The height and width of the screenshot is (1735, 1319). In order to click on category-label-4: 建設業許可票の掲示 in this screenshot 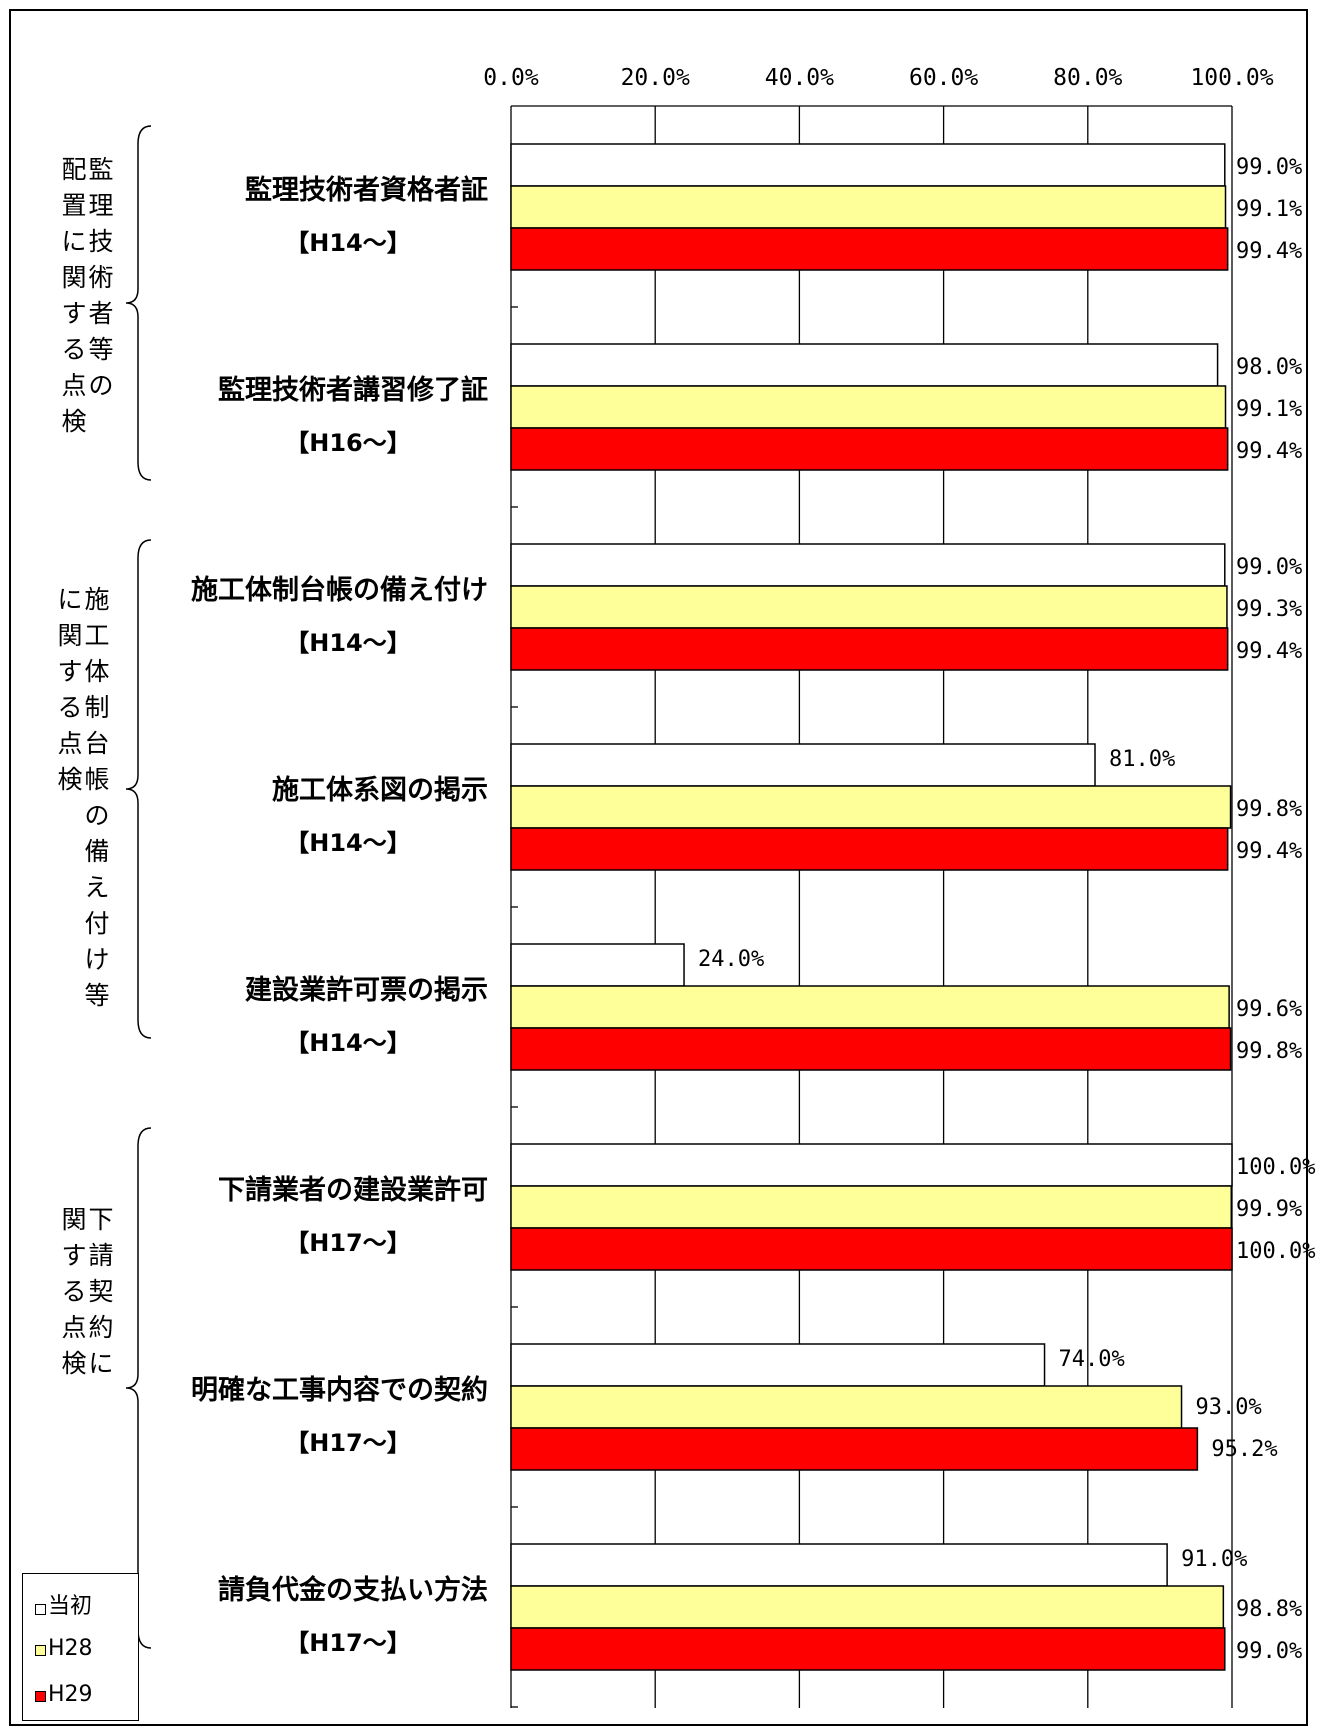, I will do `click(366, 990)`.